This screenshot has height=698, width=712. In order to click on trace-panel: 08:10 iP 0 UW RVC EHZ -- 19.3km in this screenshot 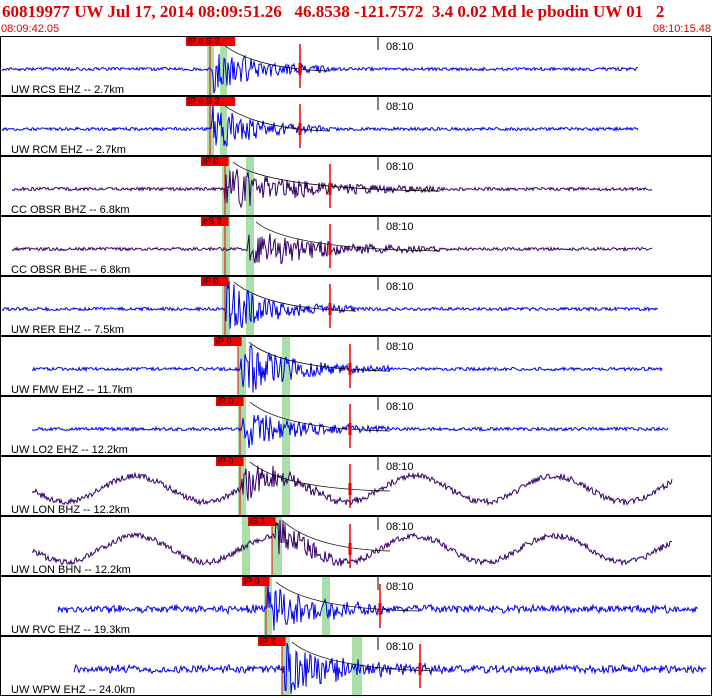, I will do `click(356, 606)`.